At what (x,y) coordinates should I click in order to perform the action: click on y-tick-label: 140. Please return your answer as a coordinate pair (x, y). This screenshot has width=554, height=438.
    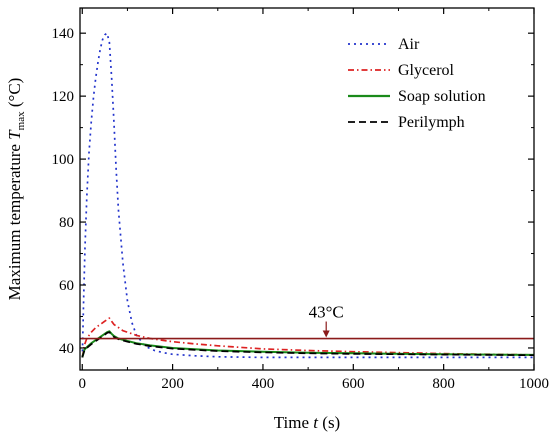
    Looking at the image, I should click on (63, 34).